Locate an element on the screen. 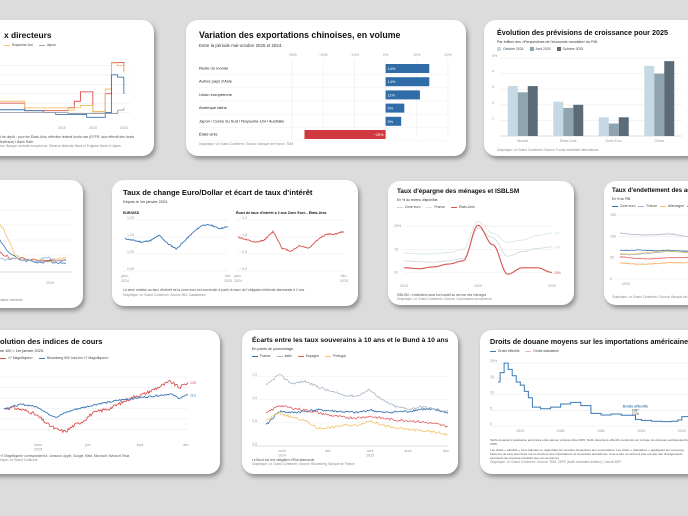 This screenshot has width=688, height=516. x-tick-label: États-Unis is located at coordinates (568, 140).